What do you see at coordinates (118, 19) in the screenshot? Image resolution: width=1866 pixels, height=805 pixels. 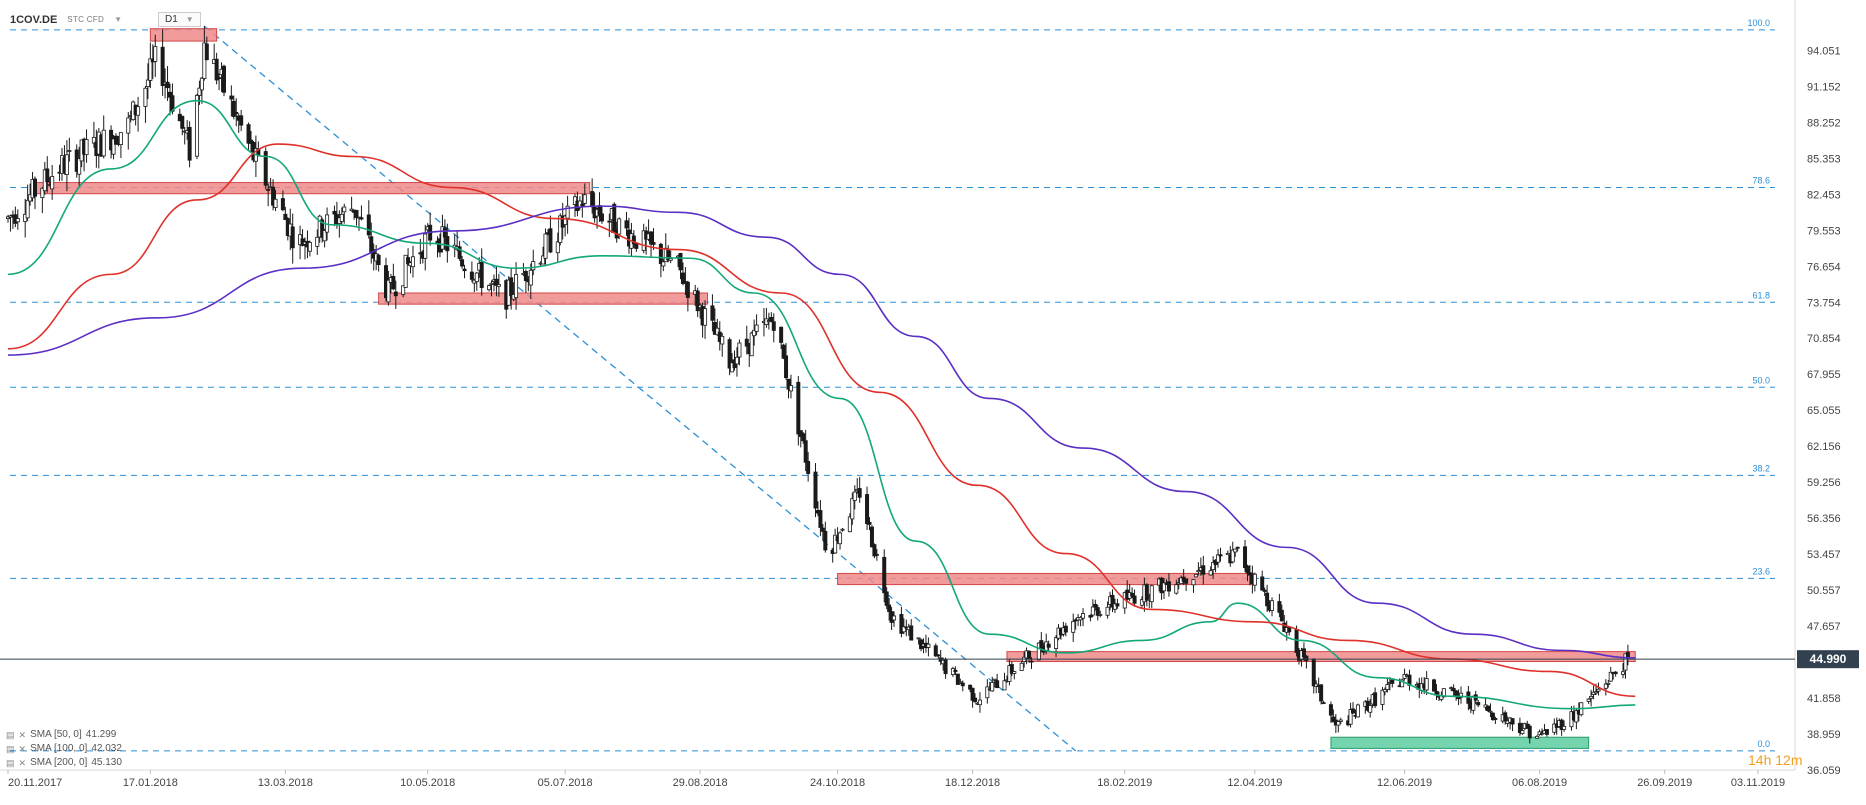 I see `chevron-down-icon: ▼` at bounding box center [118, 19].